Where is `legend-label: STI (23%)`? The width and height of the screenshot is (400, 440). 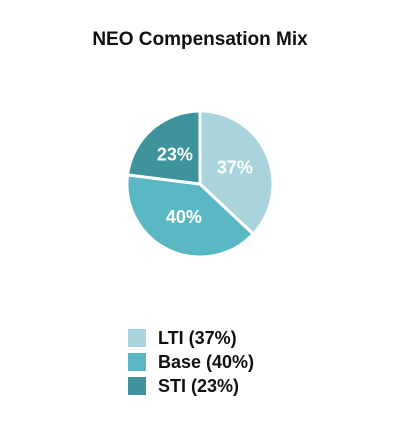 legend-label: STI (23%) is located at coordinates (198, 386).